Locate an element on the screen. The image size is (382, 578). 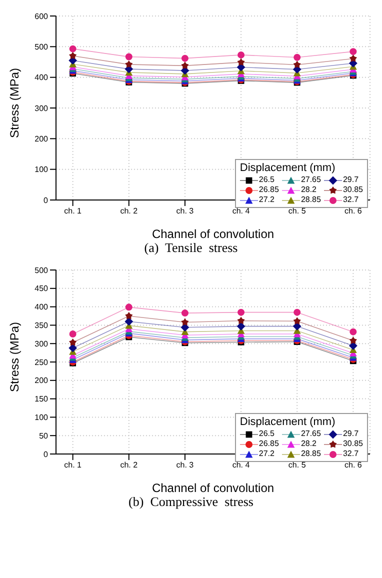
text: (b) Compressive stress is located at coordinates (191, 502).